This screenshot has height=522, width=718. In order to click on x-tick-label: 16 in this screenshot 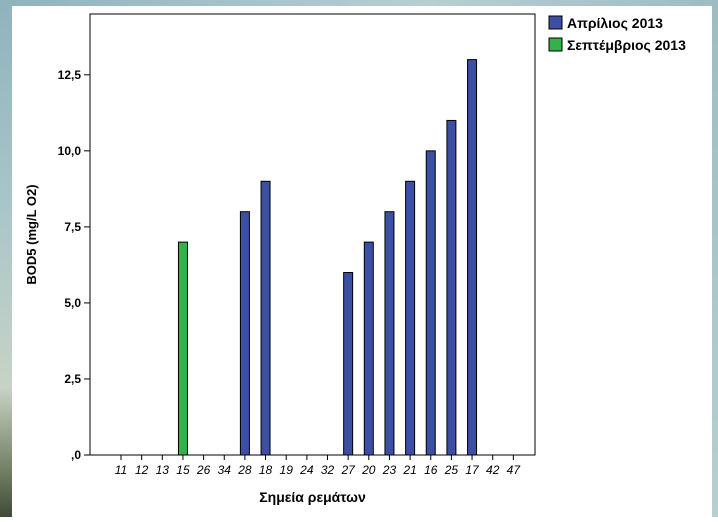, I will do `click(431, 470)`.